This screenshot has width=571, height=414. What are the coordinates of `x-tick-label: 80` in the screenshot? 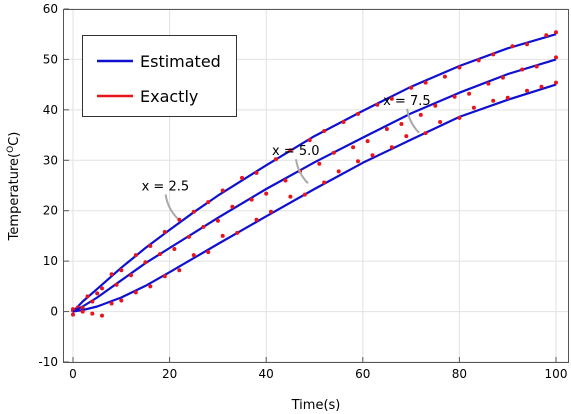 It's located at (459, 374).